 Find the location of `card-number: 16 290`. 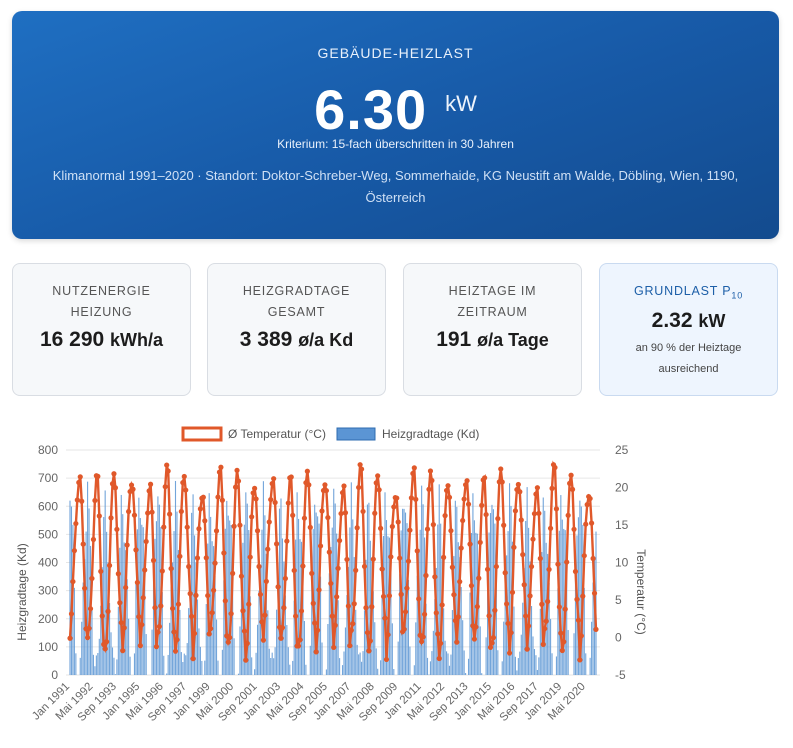

card-number: 16 290 is located at coordinates (72, 339).